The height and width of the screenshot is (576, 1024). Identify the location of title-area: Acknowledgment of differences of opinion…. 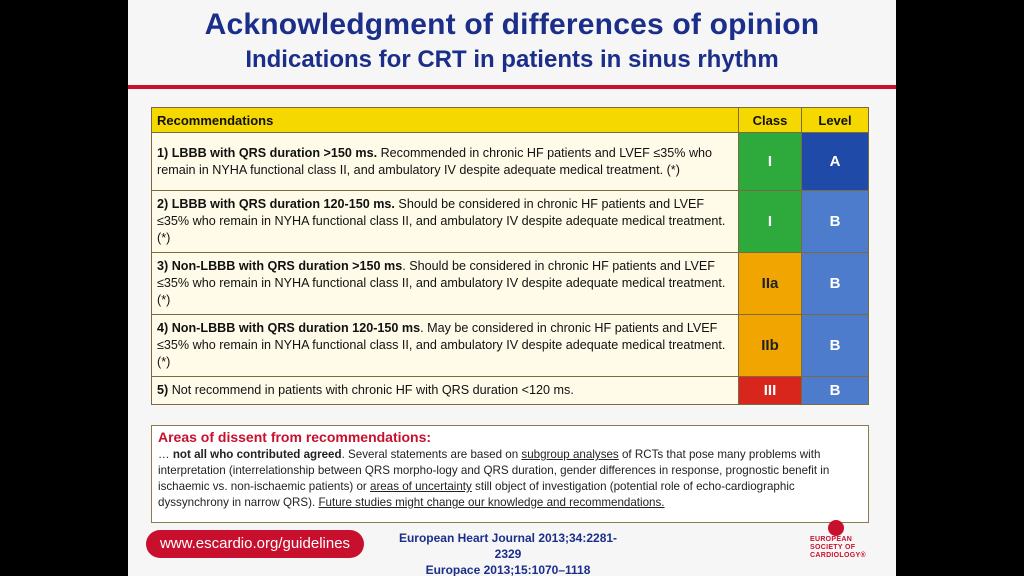
(512, 44).